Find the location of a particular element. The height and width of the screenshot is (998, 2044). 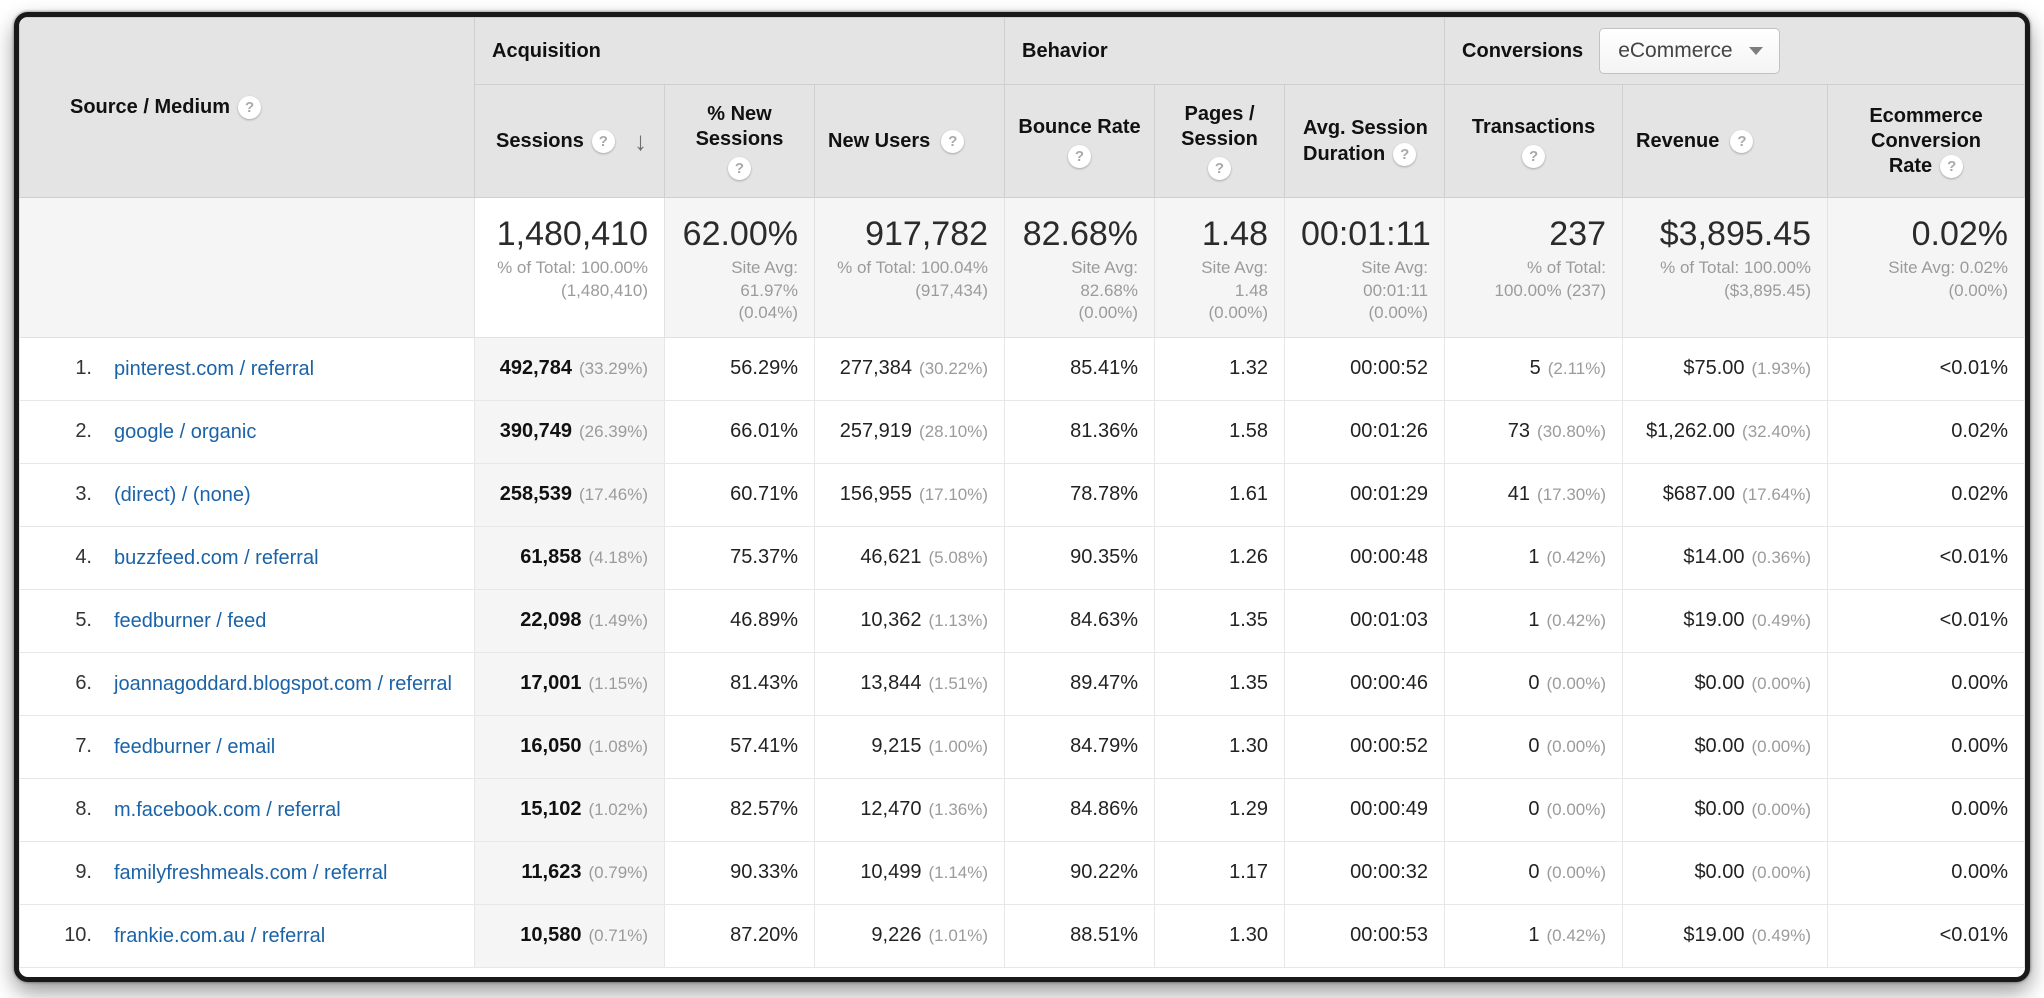

sessions-cell: 10,580 (0.71%) is located at coordinates (569, 935).